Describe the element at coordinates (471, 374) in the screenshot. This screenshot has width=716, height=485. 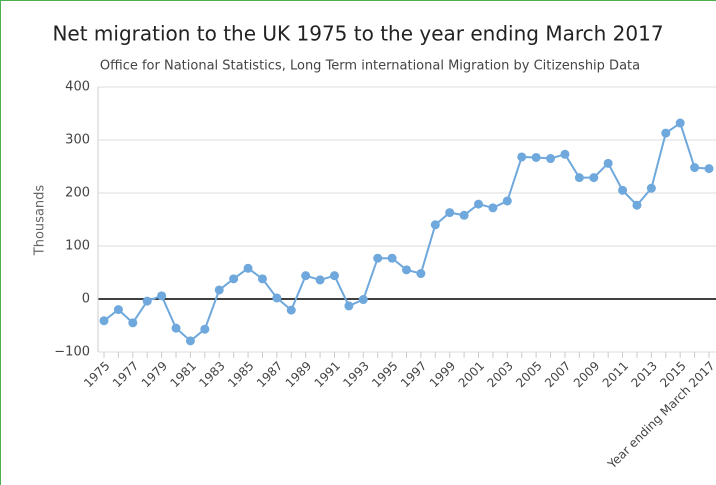
I see `x-tick-label: 2001` at that location.